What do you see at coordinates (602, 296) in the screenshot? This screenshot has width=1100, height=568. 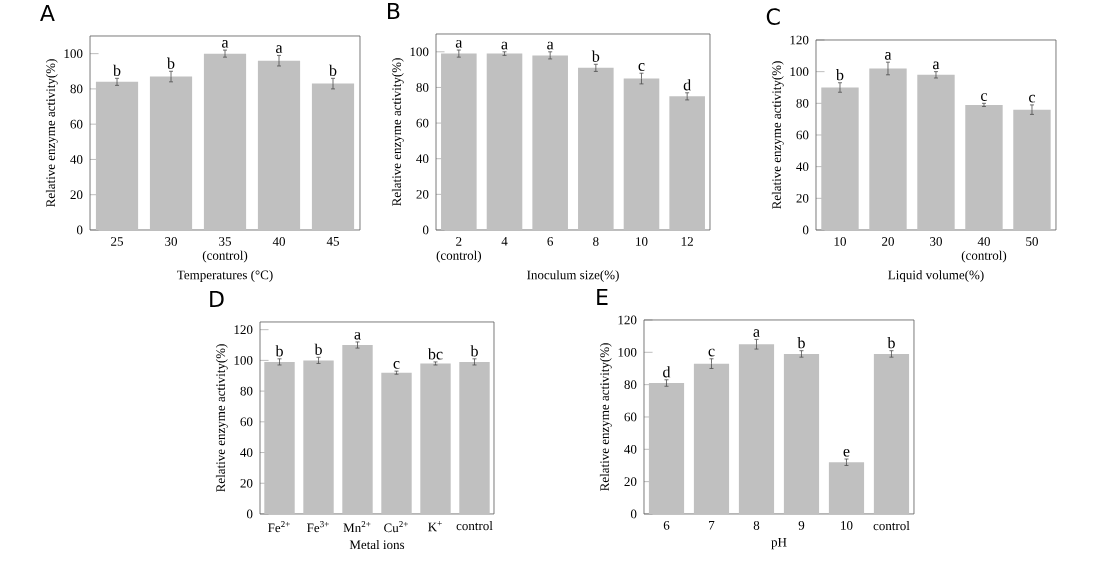 I see `chart-title: E` at bounding box center [602, 296].